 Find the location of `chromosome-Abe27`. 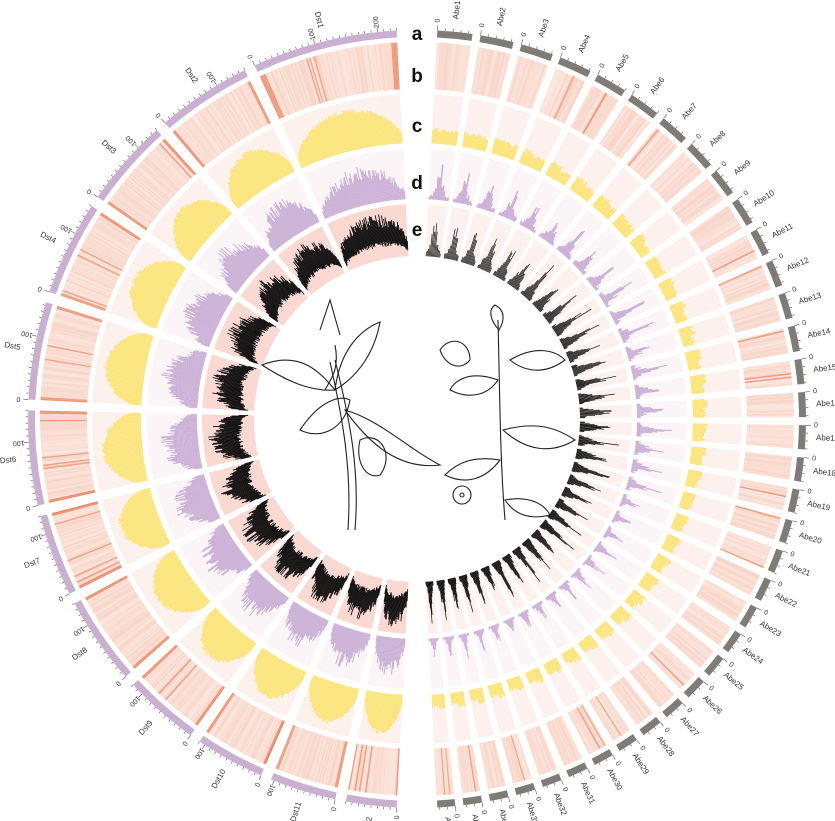

chromosome-Abe27 is located at coordinates (598, 623).